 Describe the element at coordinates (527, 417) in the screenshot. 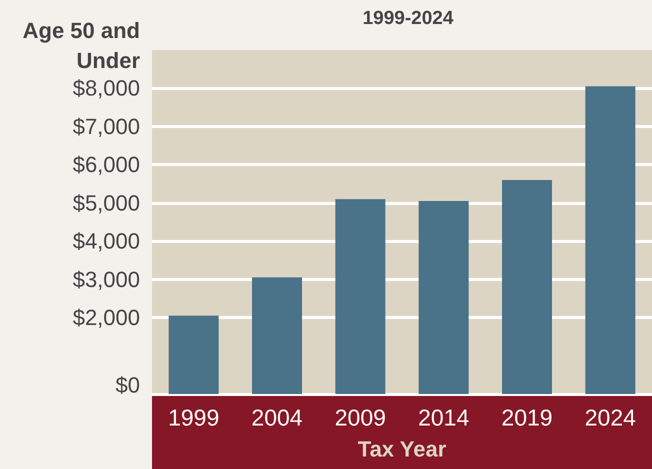

I see `x-tick-label: 2019` at that location.